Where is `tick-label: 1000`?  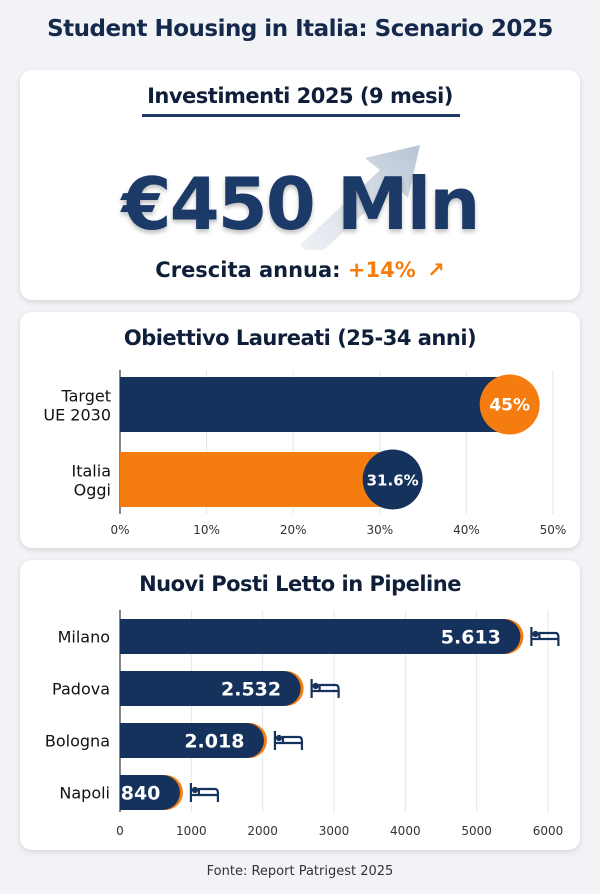
tick-label: 1000 is located at coordinates (191, 831).